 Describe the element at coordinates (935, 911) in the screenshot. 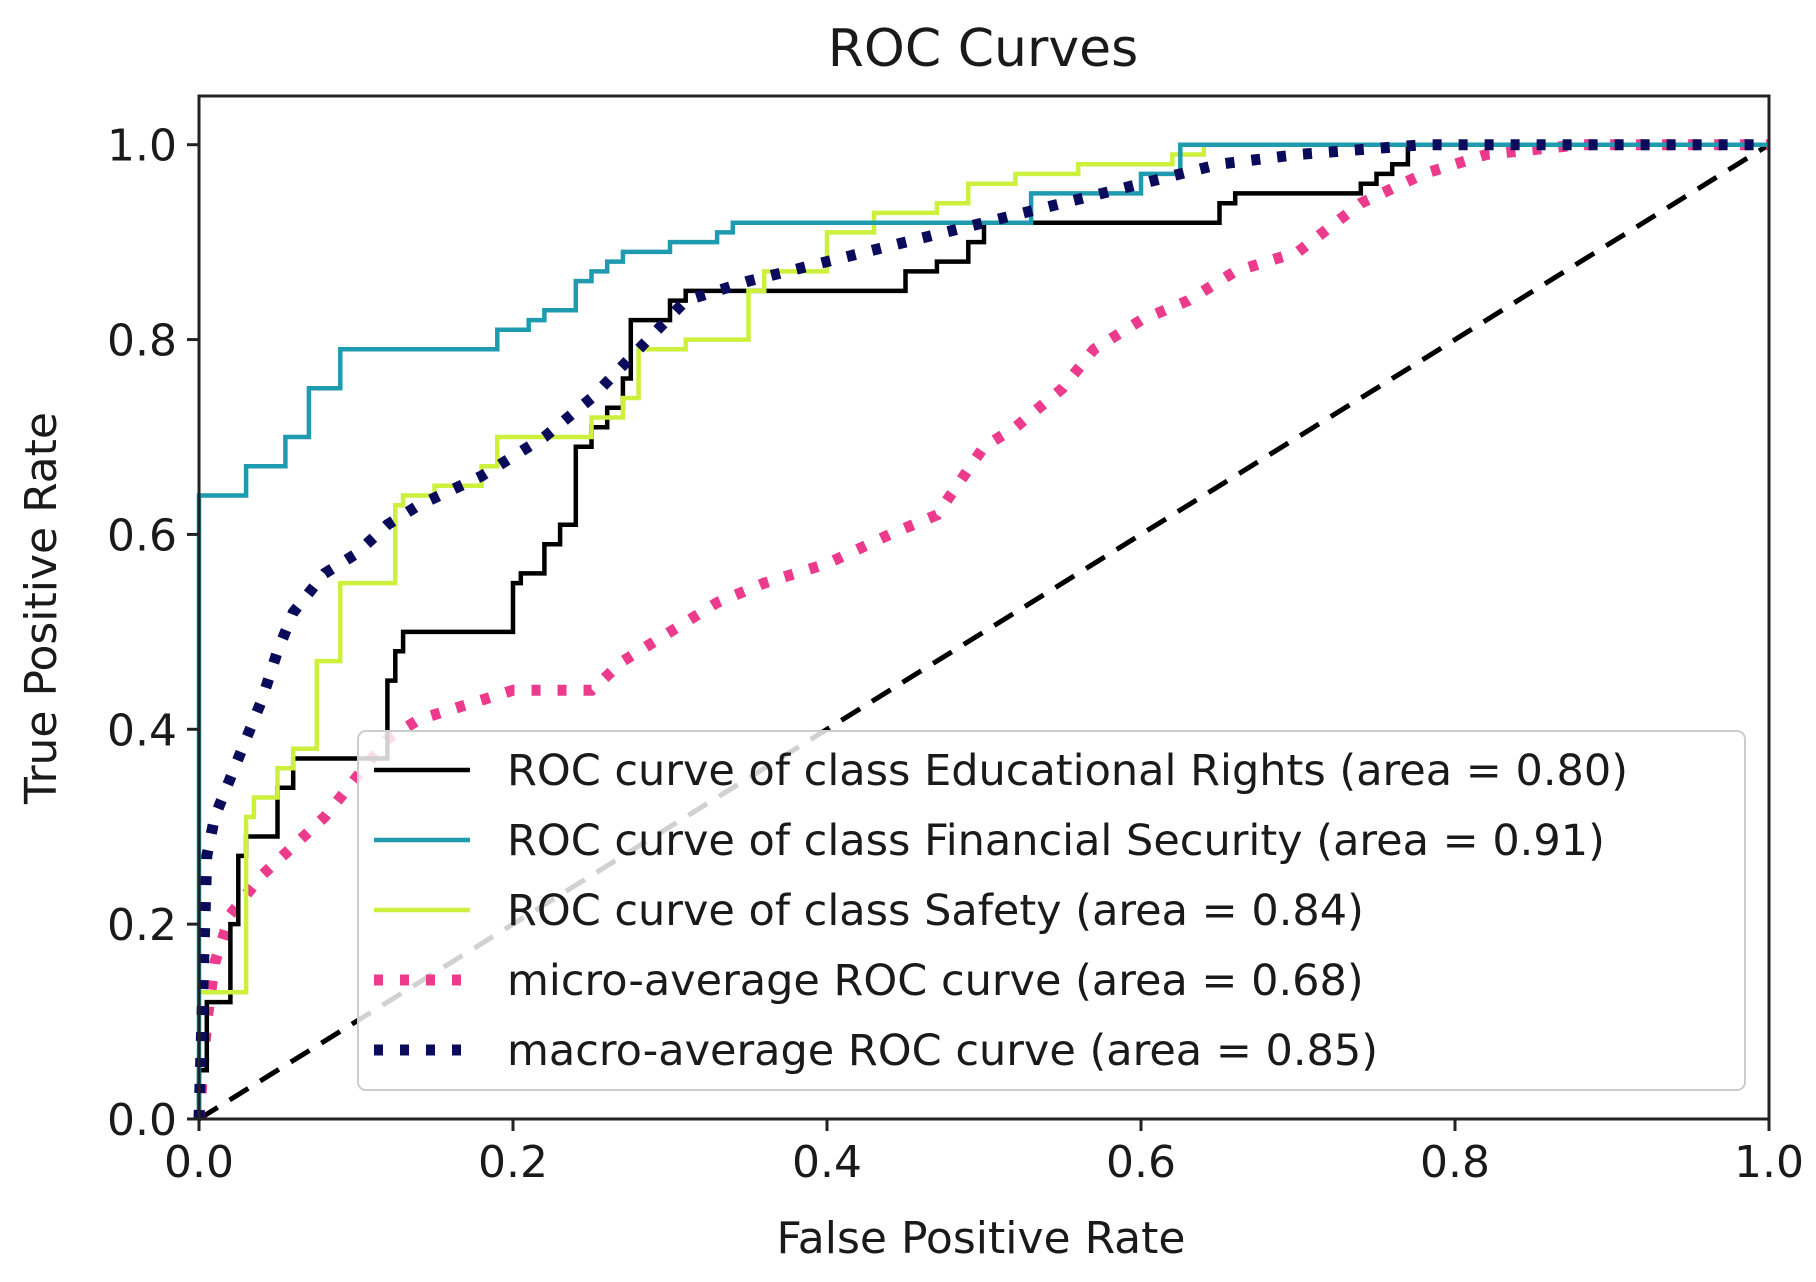

I see `legend-label: ROC curve of class Safety (area = 0.84)` at that location.